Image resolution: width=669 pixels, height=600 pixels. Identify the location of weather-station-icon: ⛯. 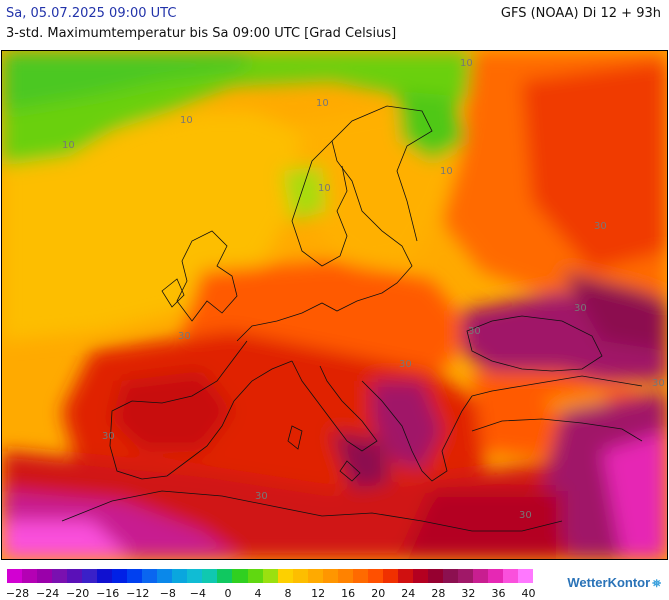
(656, 584).